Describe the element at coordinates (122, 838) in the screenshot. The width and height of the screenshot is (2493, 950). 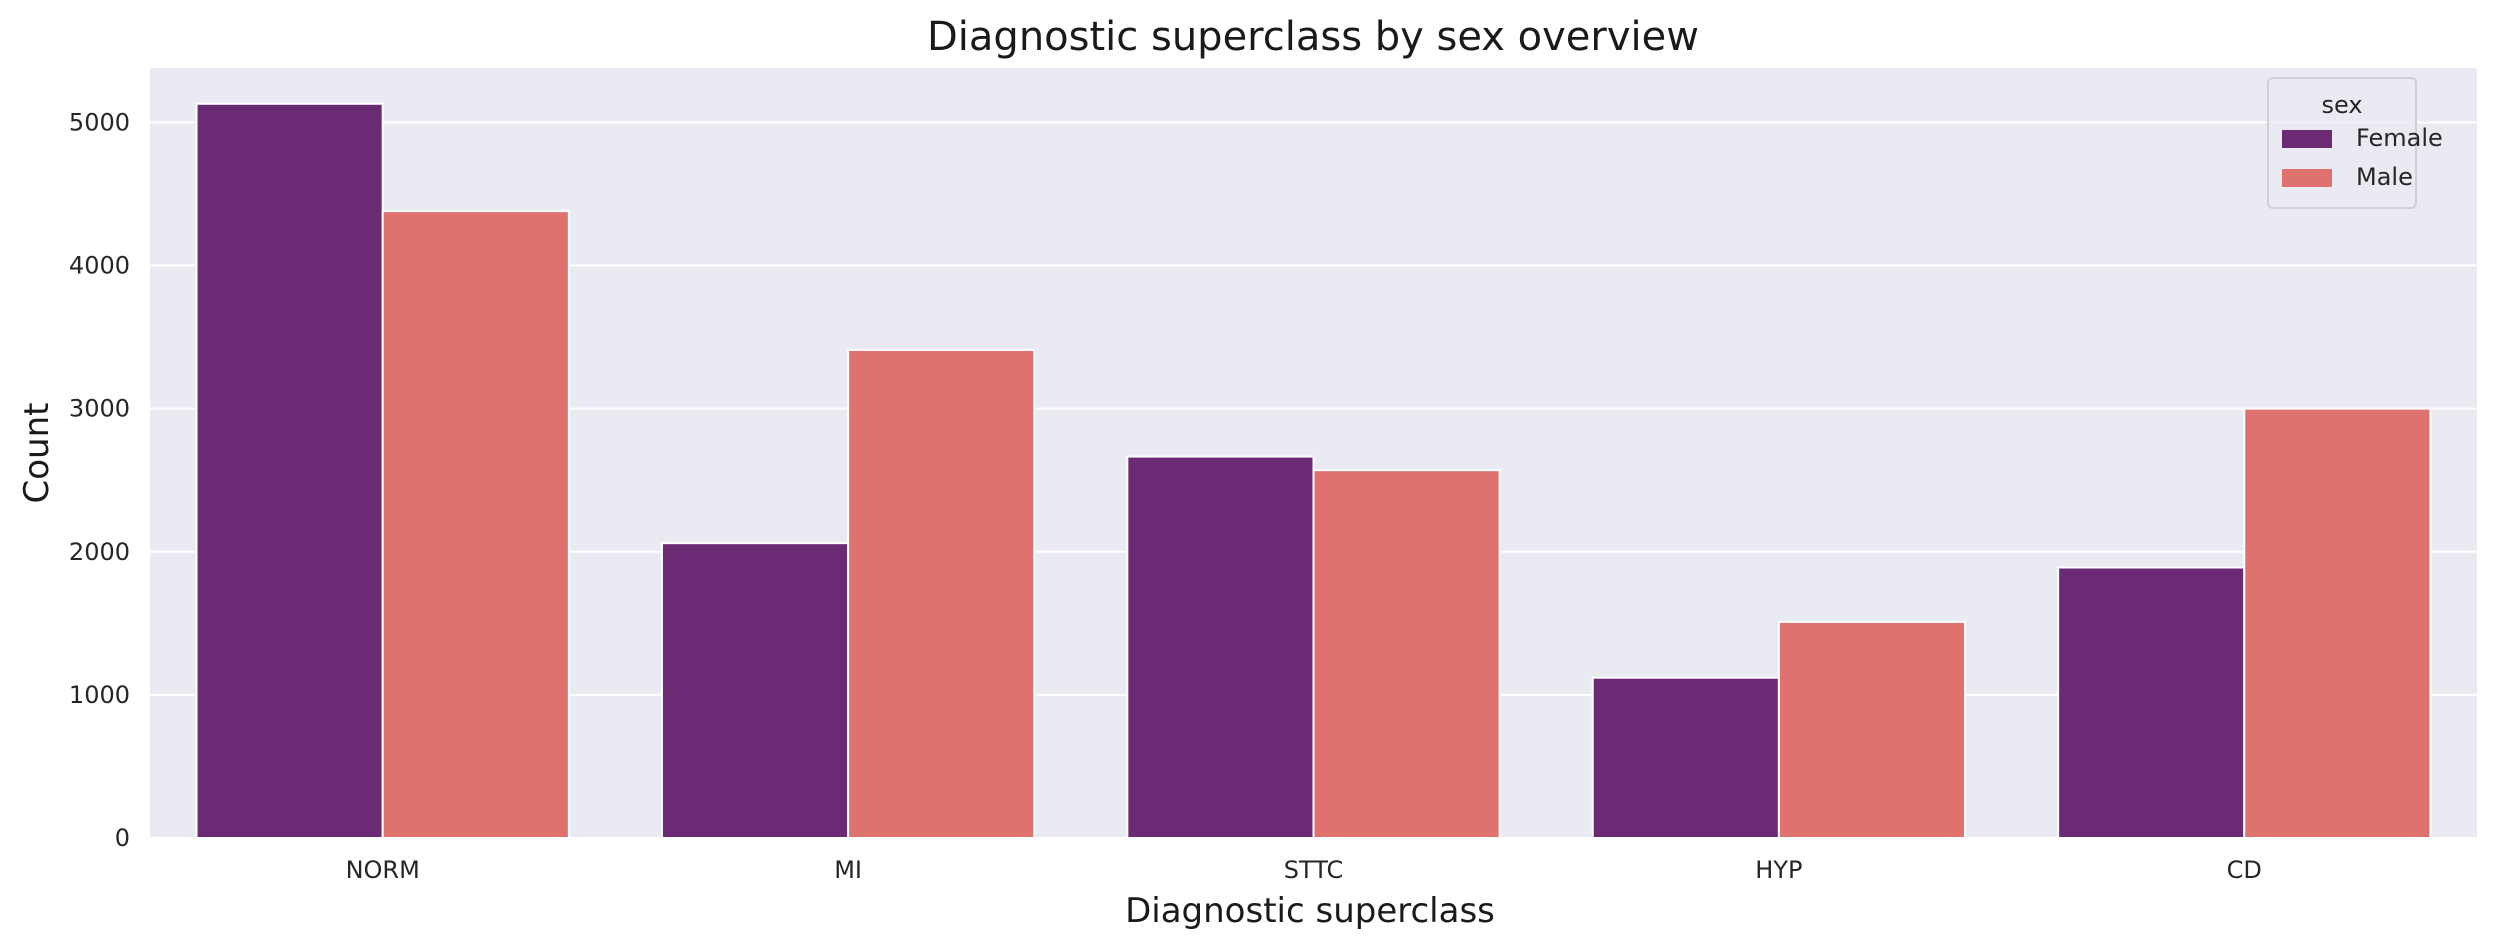
I see `y-tick-label: 0` at that location.